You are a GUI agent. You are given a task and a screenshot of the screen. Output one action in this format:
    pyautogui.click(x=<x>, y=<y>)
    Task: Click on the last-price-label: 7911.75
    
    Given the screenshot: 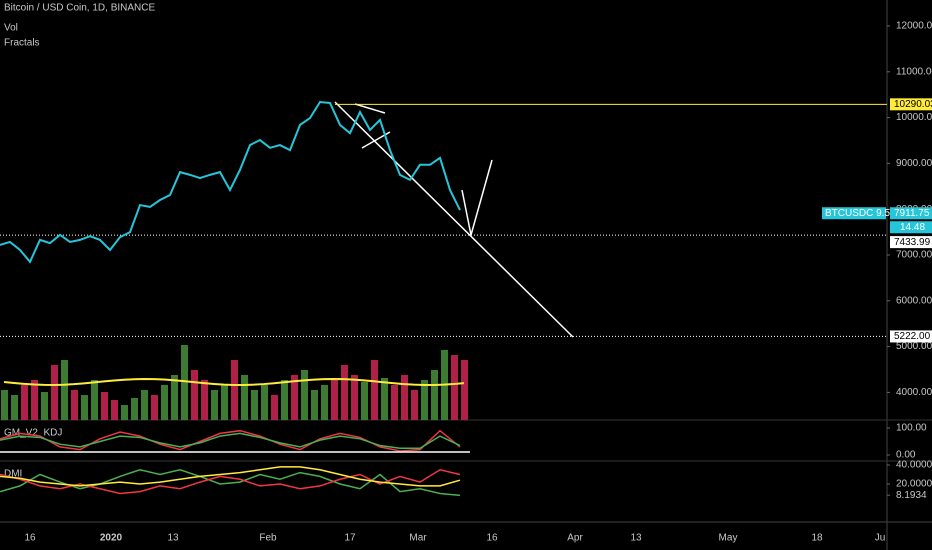 What is the action you would take?
    pyautogui.click(x=912, y=213)
    